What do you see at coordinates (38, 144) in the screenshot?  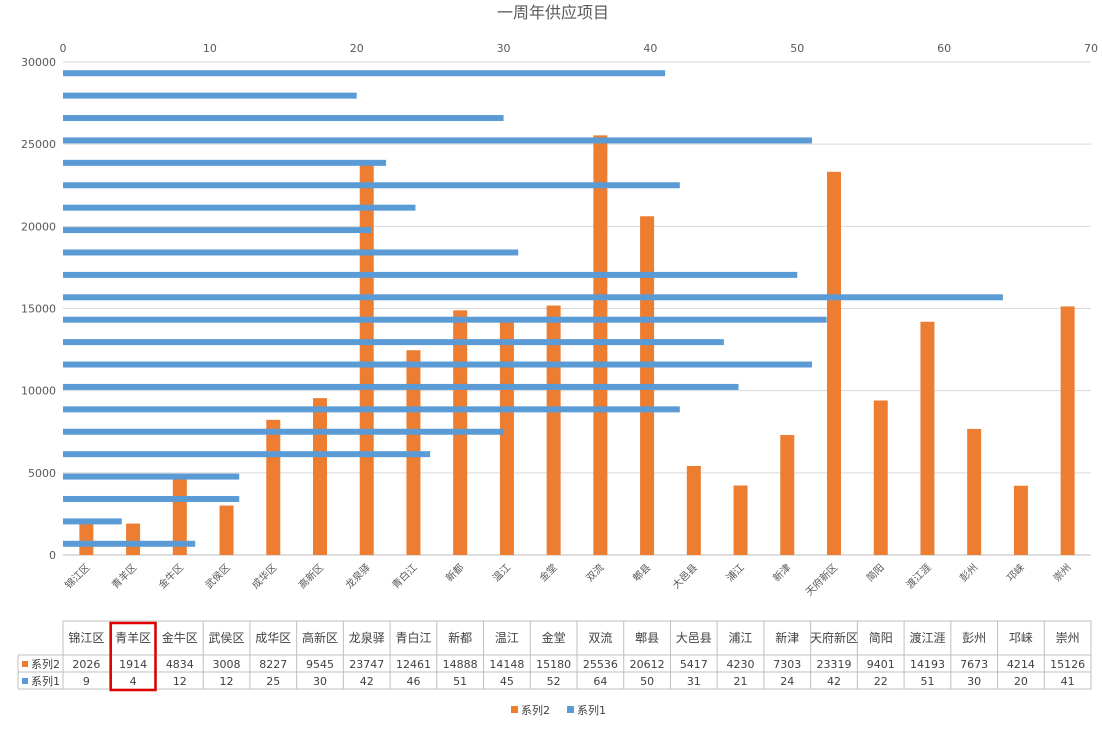 I see `y-tick-label: 25000` at bounding box center [38, 144].